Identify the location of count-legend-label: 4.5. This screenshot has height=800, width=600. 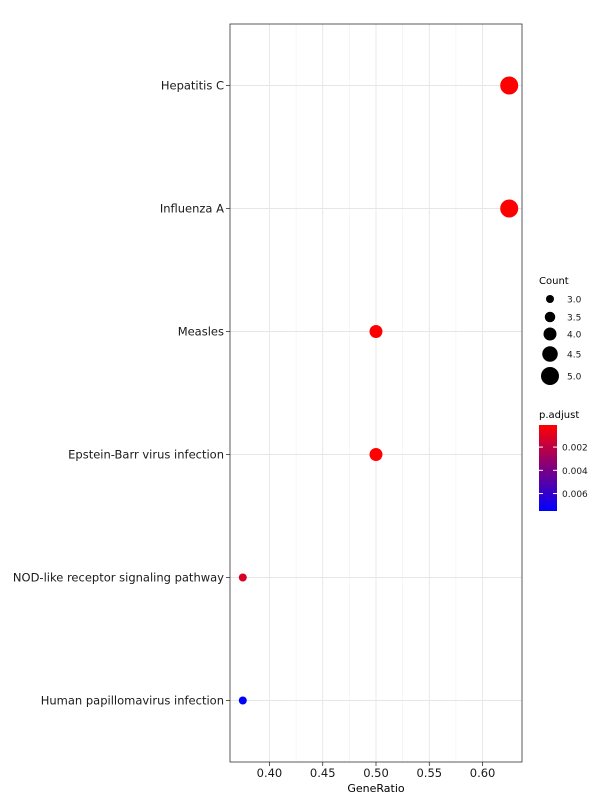
(574, 356).